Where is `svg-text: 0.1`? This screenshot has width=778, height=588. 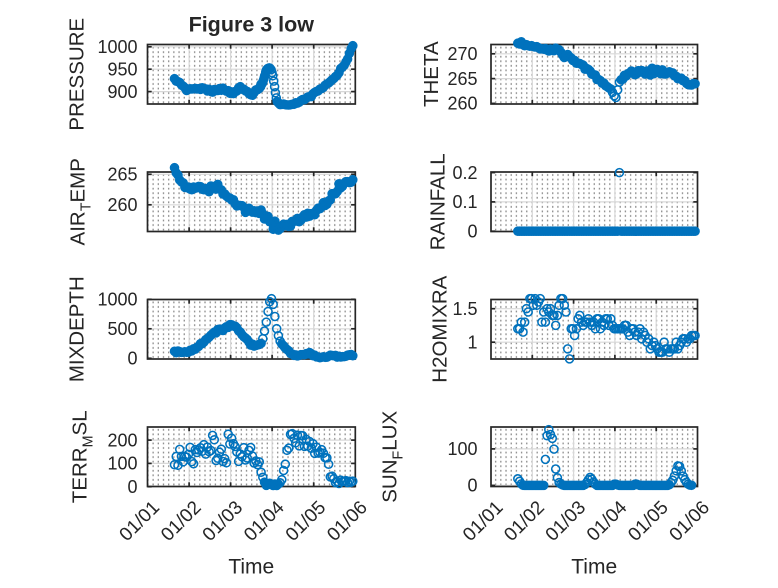 svg-text: 0.1 is located at coordinates (464, 202).